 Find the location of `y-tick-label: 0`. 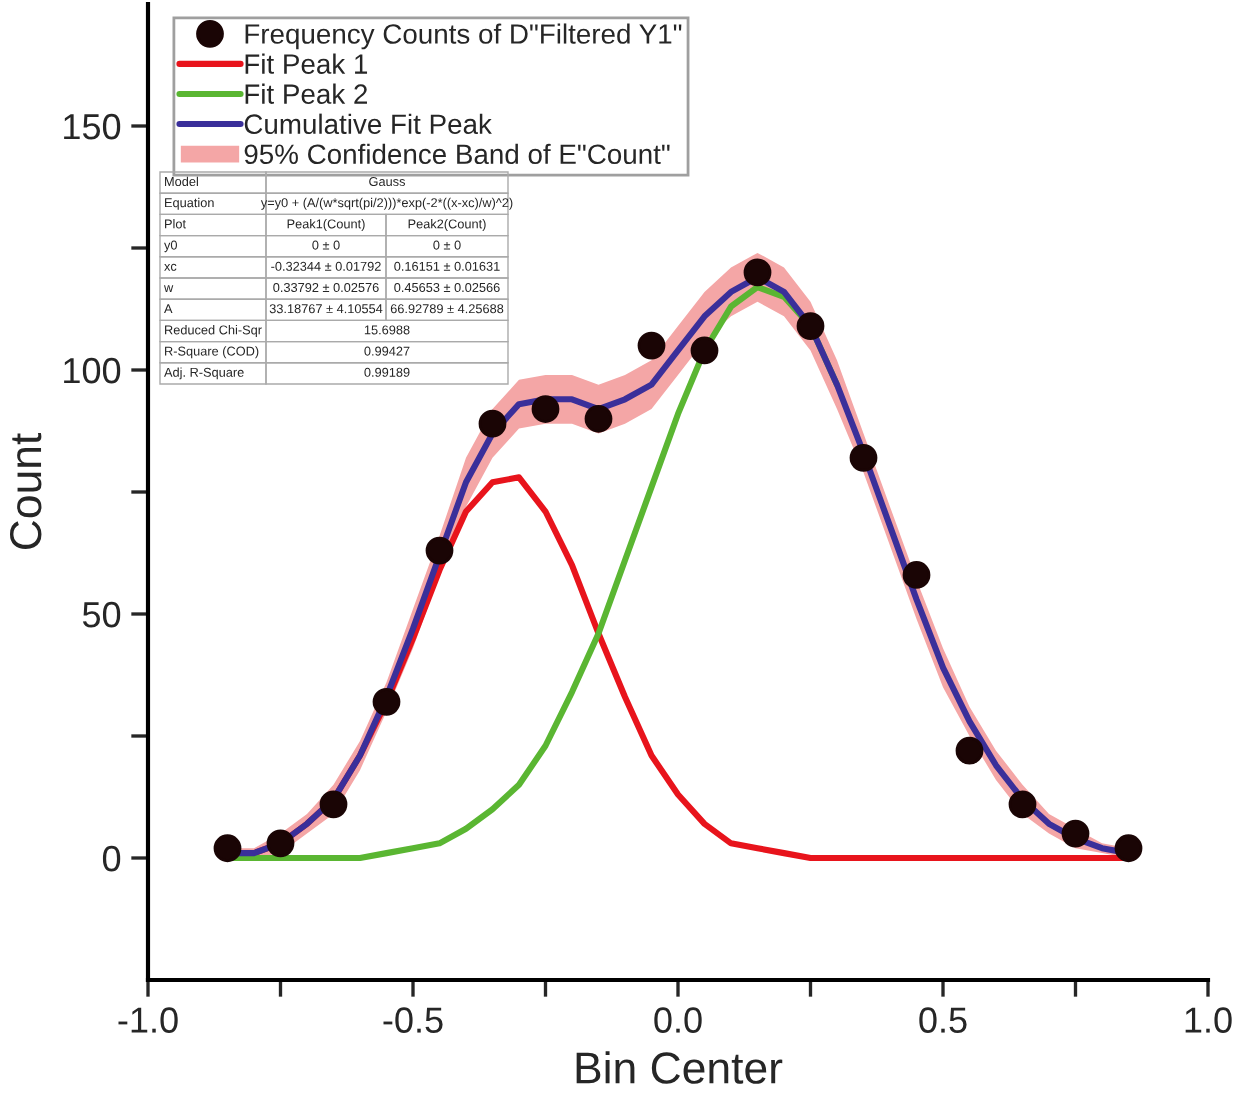

y-tick-label: 0 is located at coordinates (111, 858).